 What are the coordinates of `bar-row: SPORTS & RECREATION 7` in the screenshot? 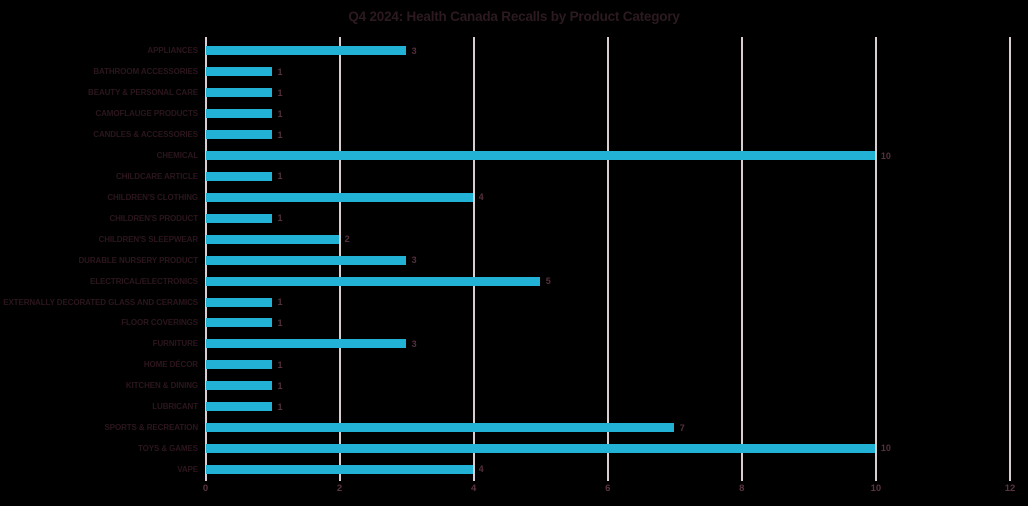 It's located at (514, 427).